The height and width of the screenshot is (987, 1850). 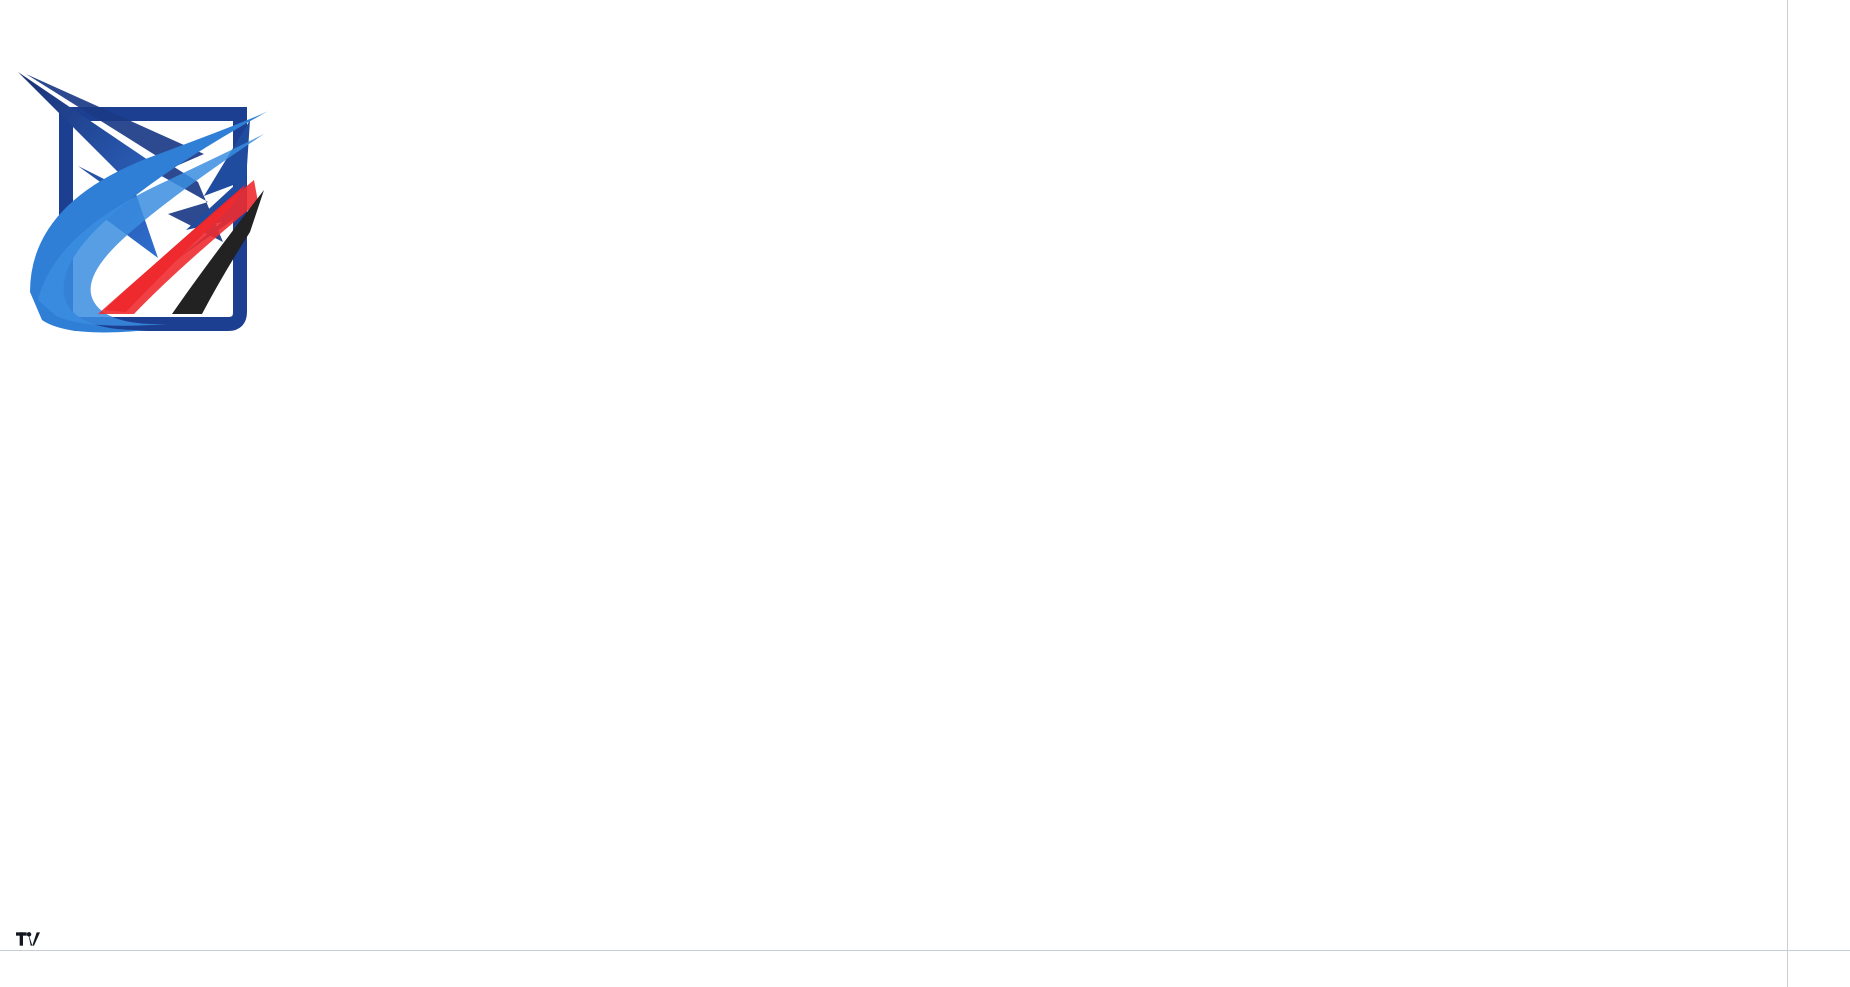 What do you see at coordinates (1818, 475) in the screenshot?
I see `price-axis` at bounding box center [1818, 475].